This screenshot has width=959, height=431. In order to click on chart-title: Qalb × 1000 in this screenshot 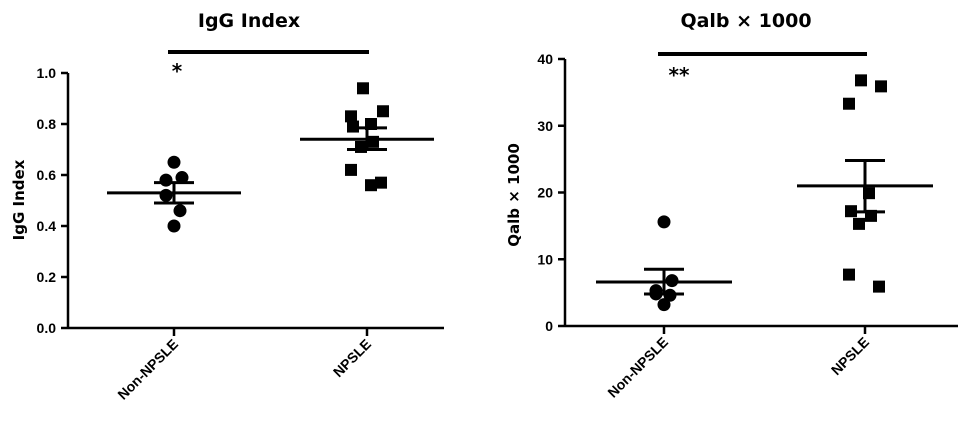, I will do `click(745, 21)`.